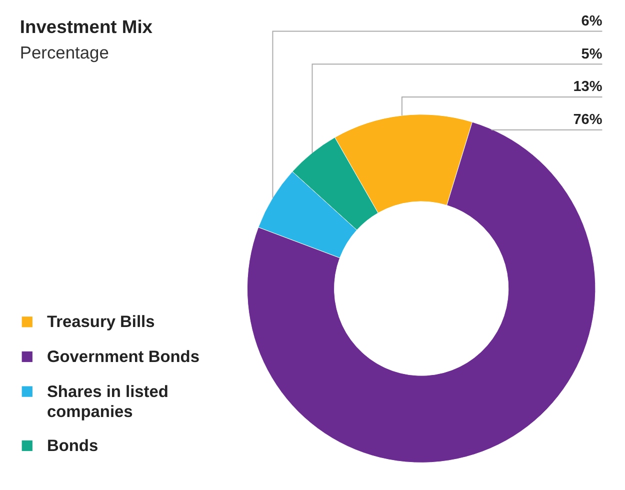  What do you see at coordinates (587, 87) in the screenshot?
I see `data-label: 13%` at bounding box center [587, 87].